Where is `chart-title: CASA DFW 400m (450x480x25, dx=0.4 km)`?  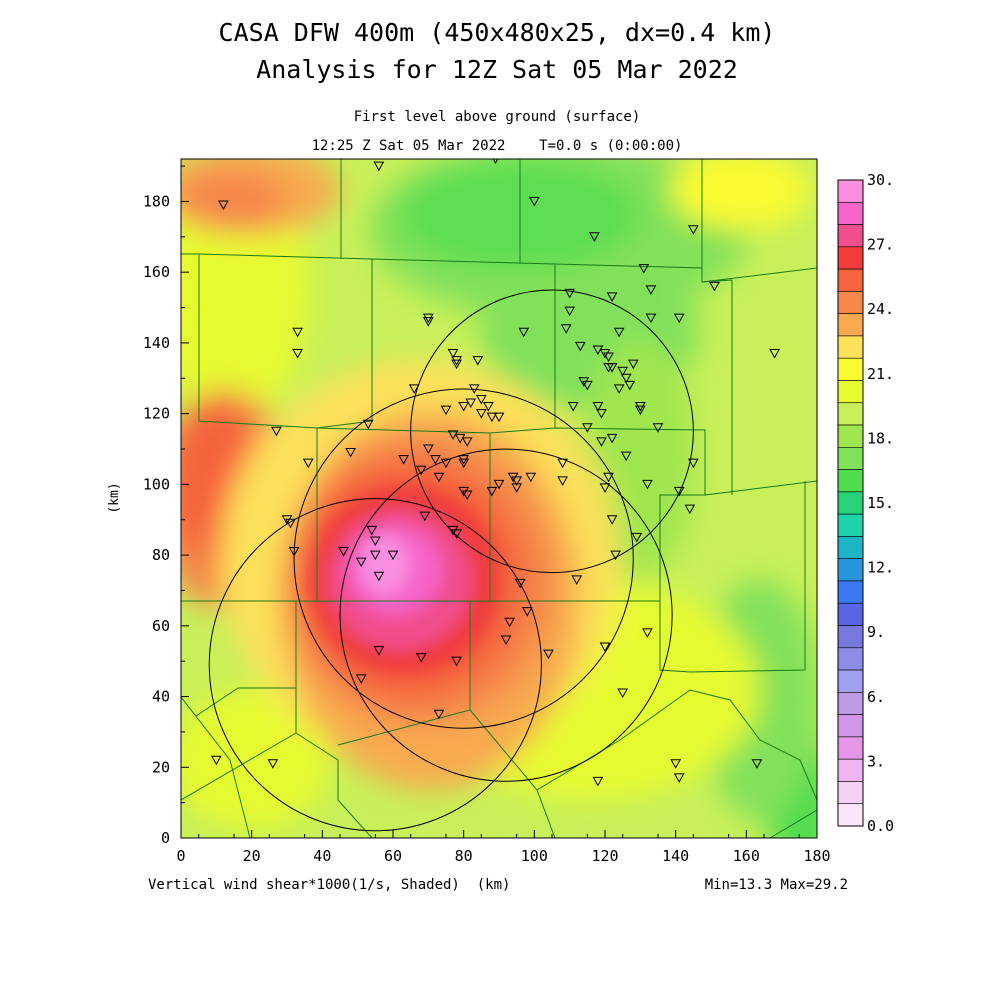 chart-title: CASA DFW 400m (450x480x25, dx=0.4 km) is located at coordinates (497, 32).